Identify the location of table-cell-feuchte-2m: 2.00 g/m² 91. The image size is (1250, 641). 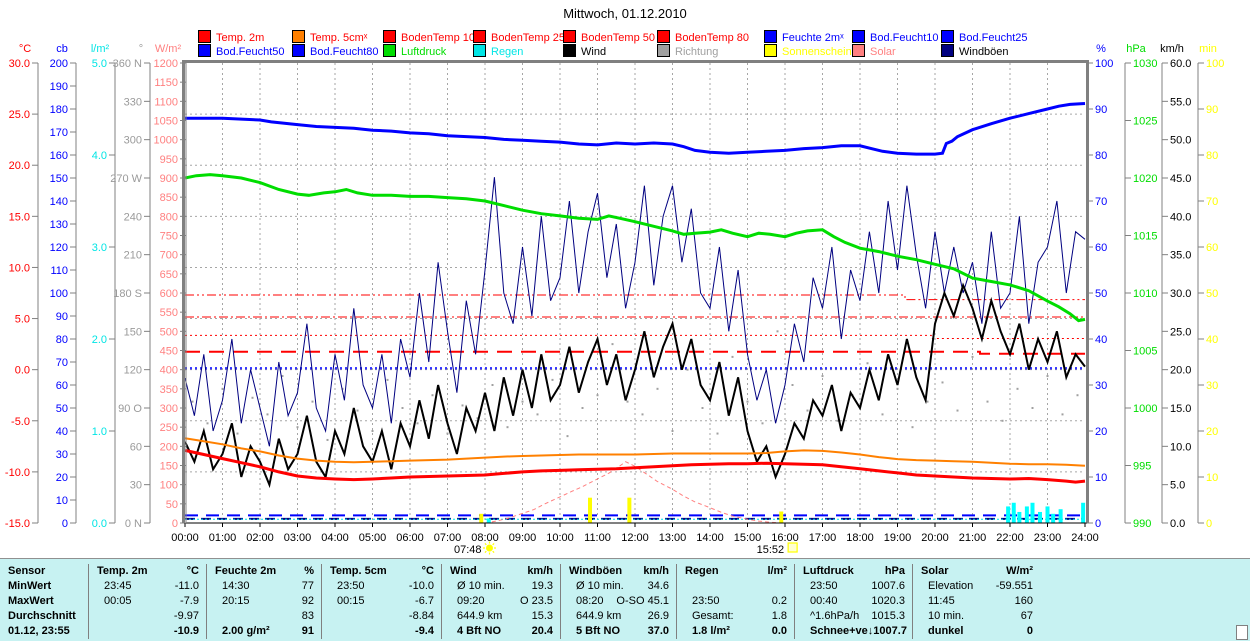
(264, 631).